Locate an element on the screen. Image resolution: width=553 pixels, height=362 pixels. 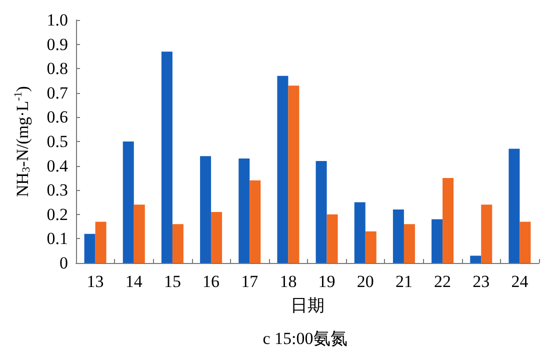
y-tick-label: 0.4 is located at coordinates (57, 166).